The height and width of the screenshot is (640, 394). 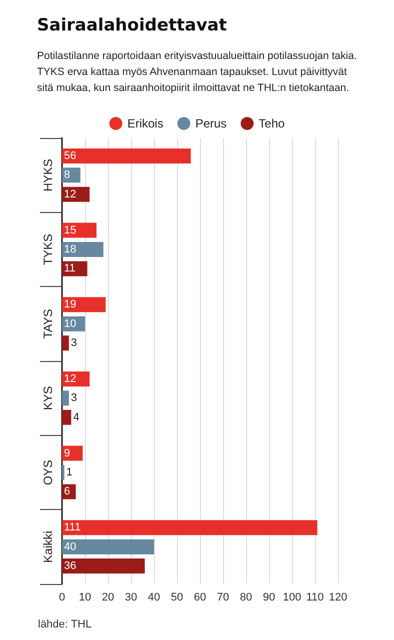 I want to click on x-tick-label: 100, so click(x=292, y=598).